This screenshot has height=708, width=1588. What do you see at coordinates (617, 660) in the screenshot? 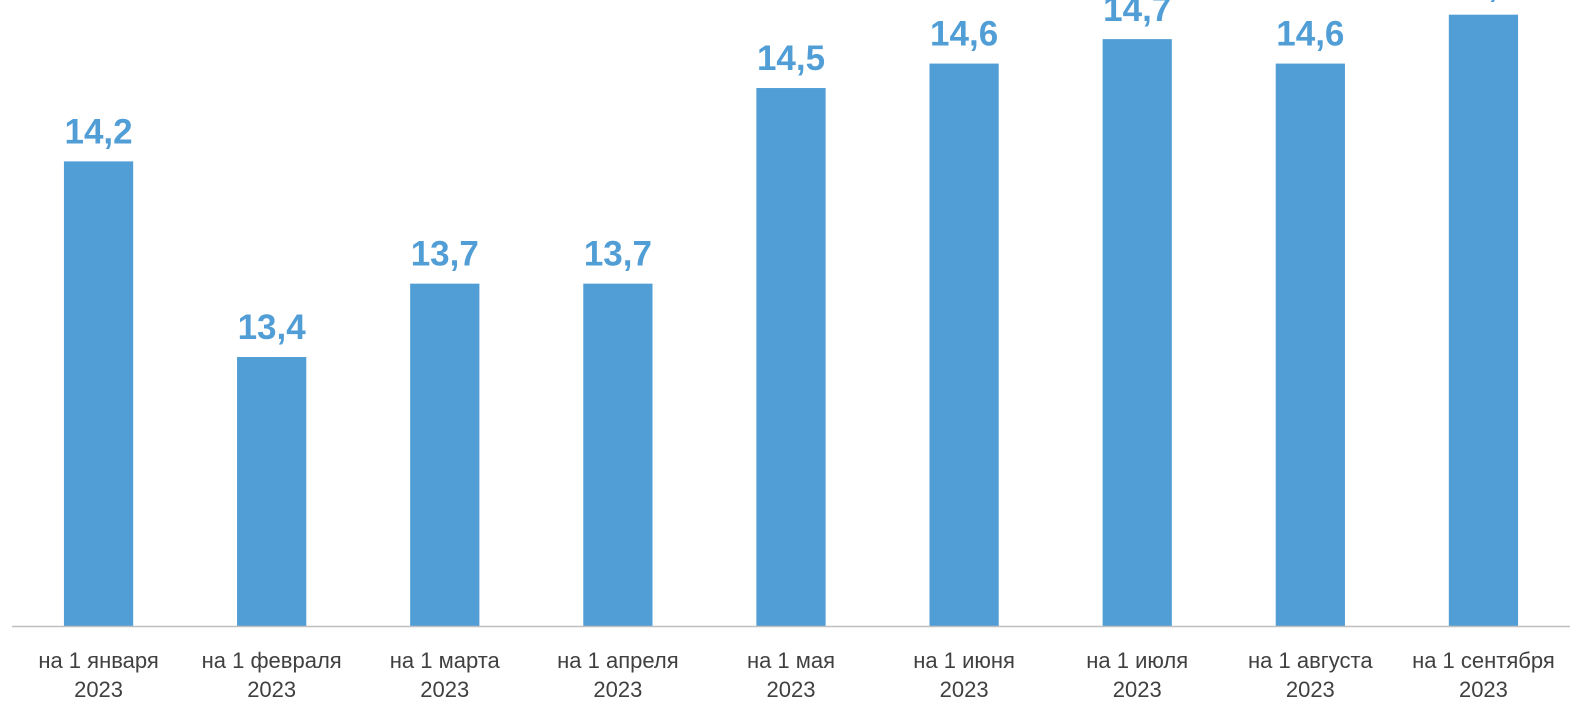
I see `x-tick-label-line: на 1 апреля` at bounding box center [617, 660].